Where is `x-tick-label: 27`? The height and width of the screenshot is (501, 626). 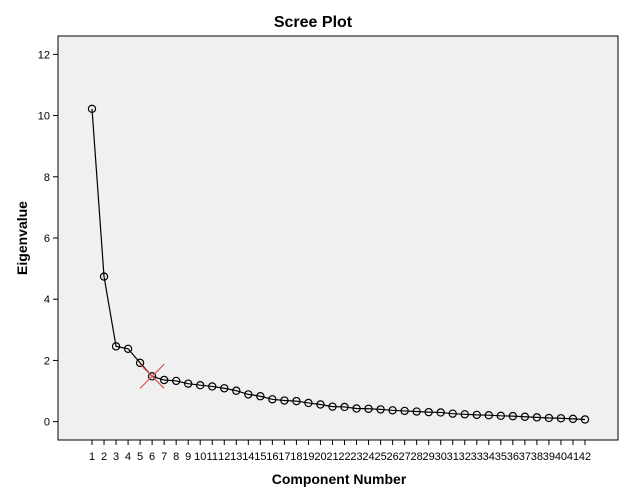
x-tick-label: 27 is located at coordinates (405, 457).